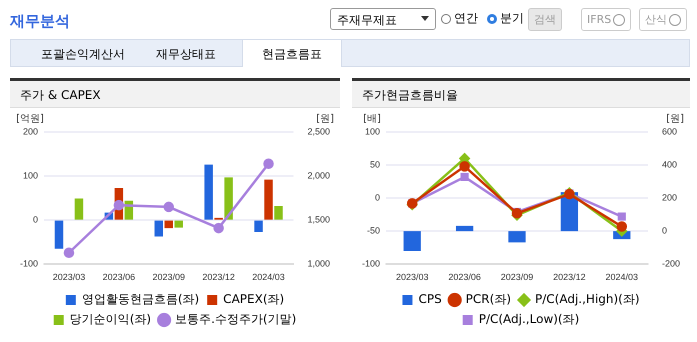  I want to click on legend-label: 영업활동현금흐름(좌), so click(141, 299).